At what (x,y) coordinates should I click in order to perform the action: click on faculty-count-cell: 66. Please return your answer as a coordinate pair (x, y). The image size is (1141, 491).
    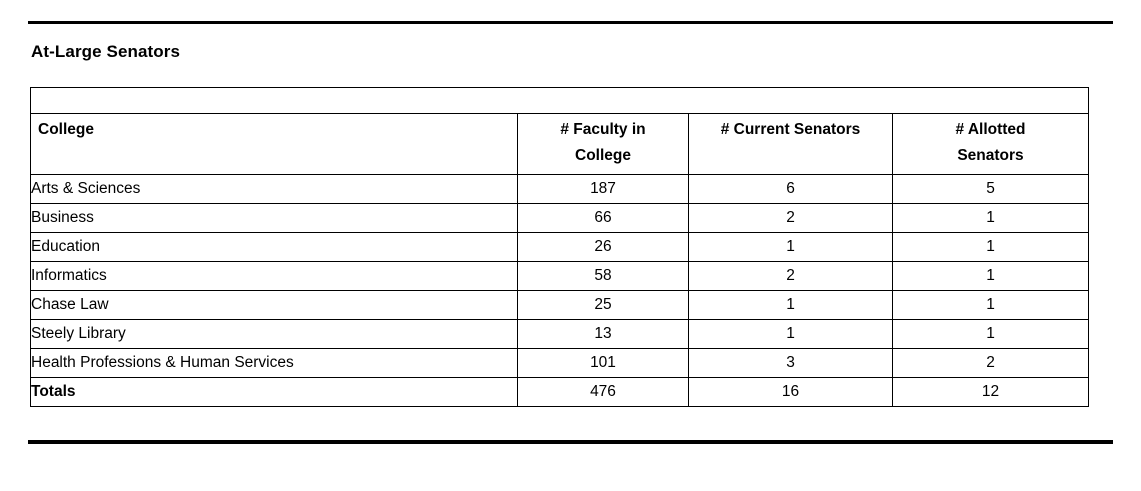
    Looking at the image, I should click on (603, 218).